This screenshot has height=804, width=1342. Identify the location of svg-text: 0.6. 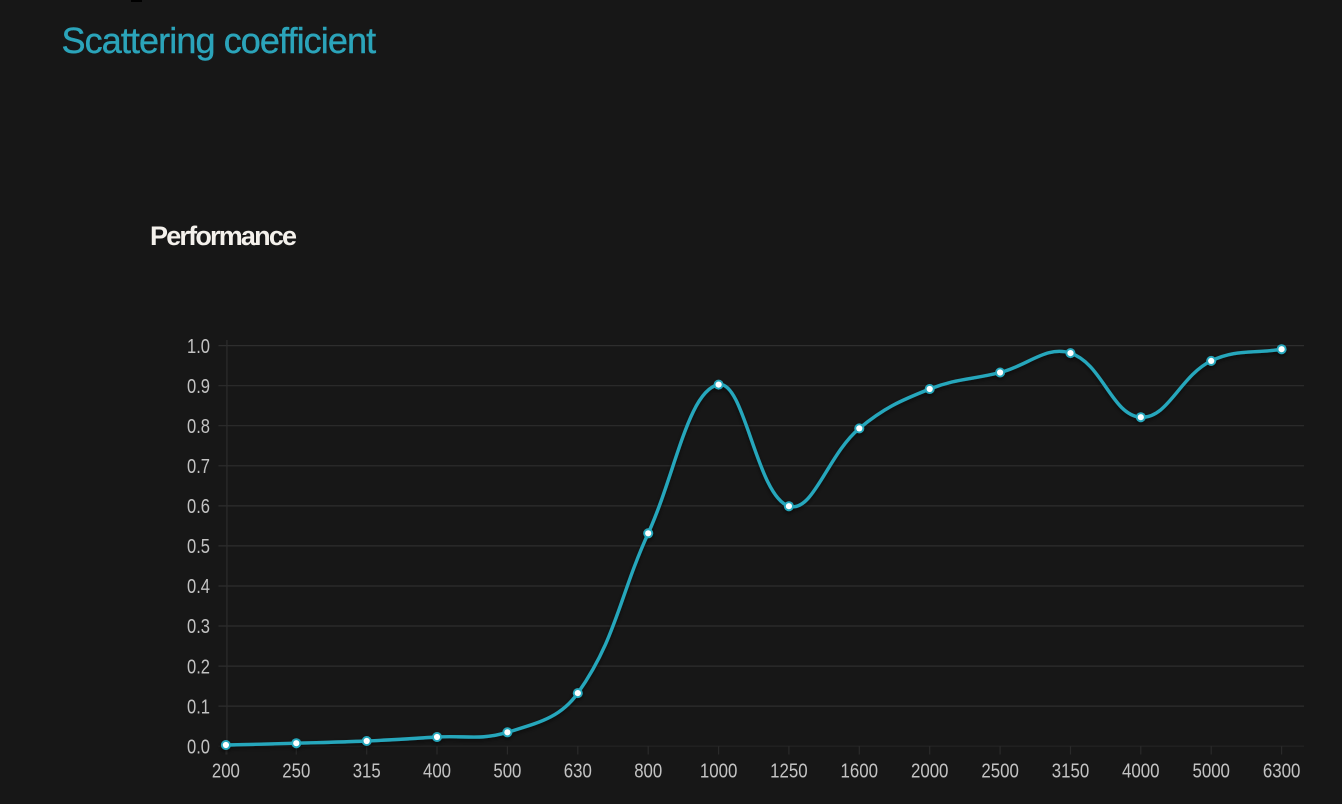
(198, 506).